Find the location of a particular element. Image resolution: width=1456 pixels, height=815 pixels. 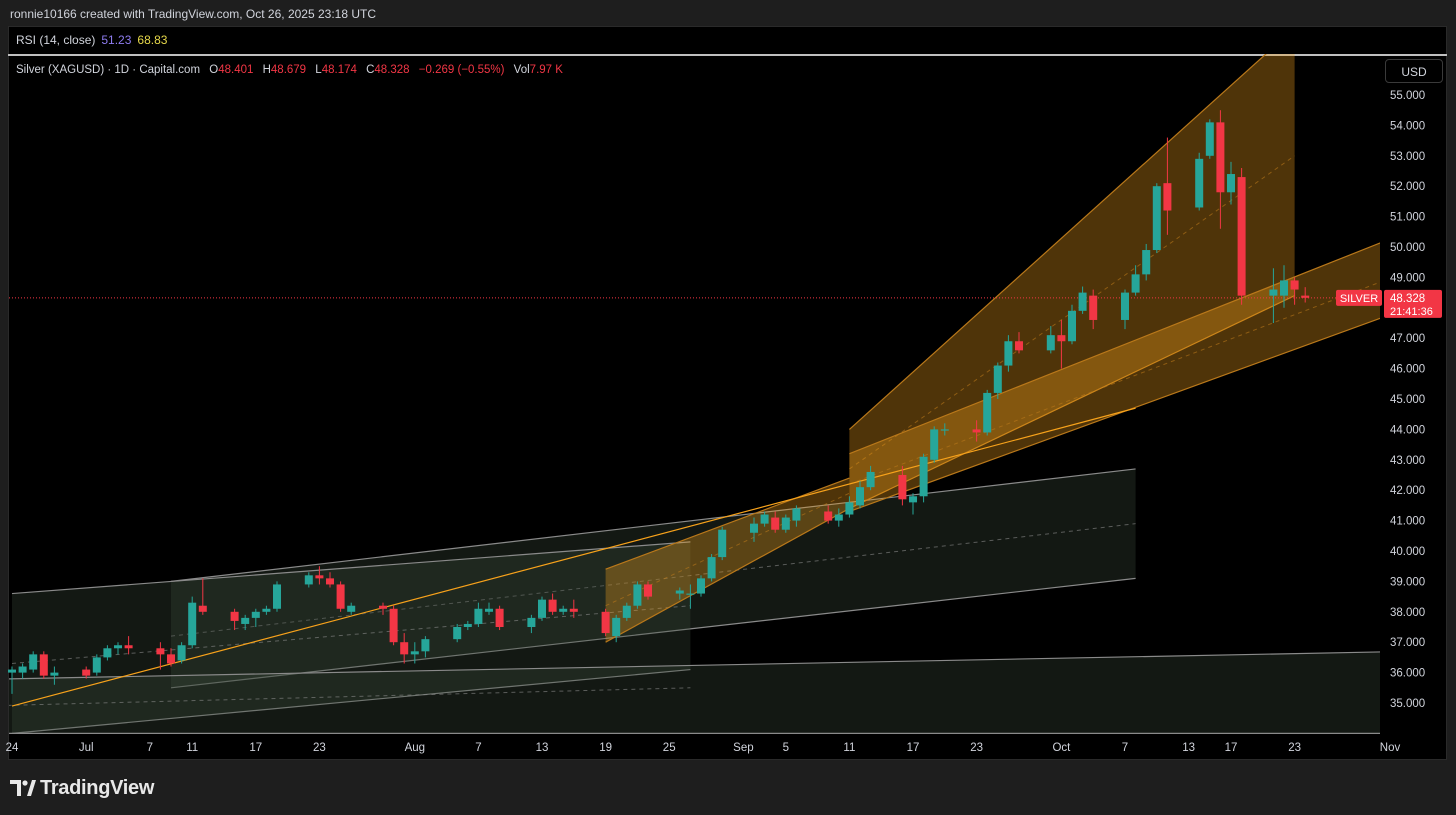

price-tag-price: 48.328 is located at coordinates (1407, 299).